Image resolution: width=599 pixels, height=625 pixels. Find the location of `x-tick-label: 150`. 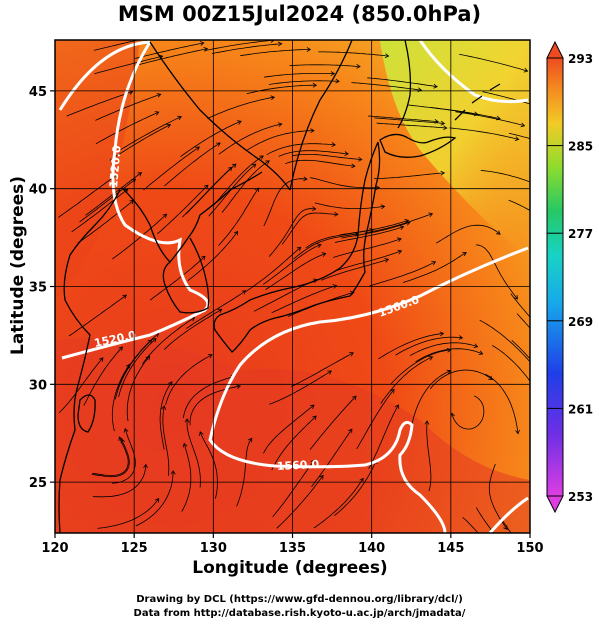

x-tick-label: 150 is located at coordinates (529, 548).